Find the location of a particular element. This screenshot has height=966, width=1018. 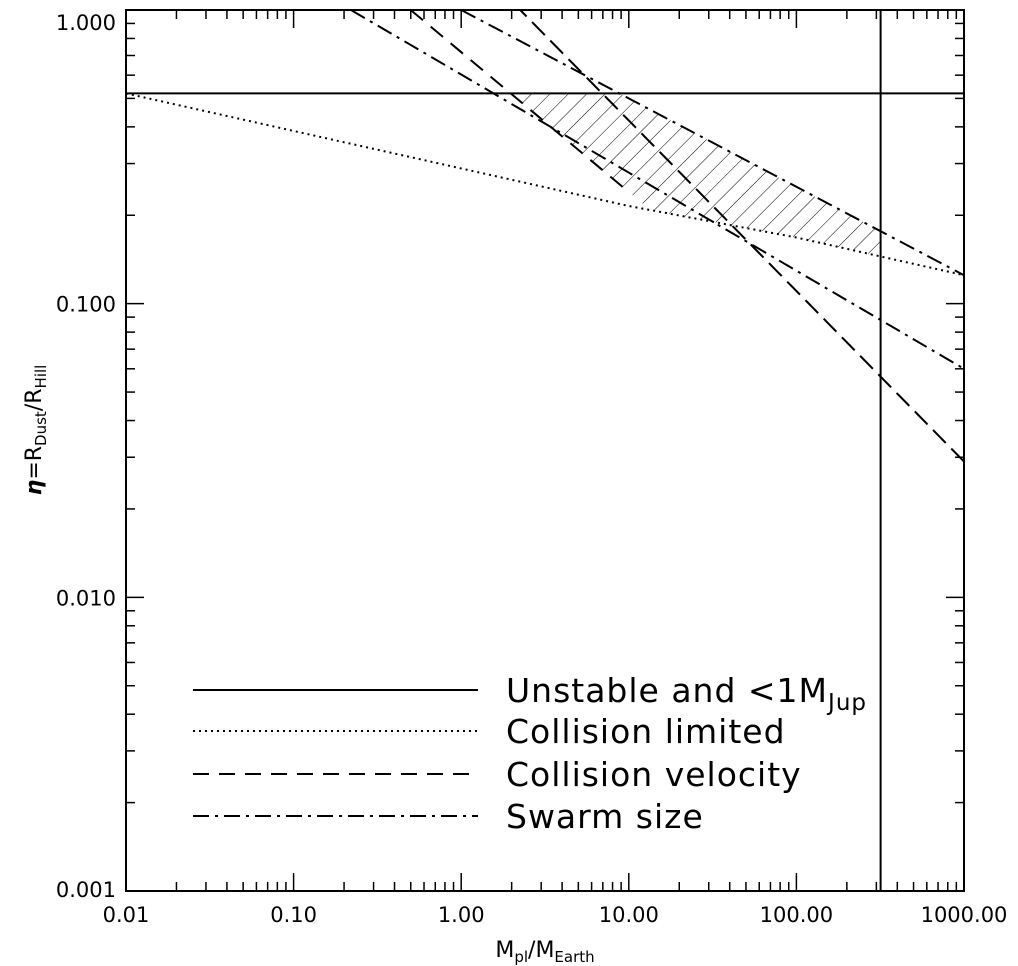

hatched-area is located at coordinates (696, 175).